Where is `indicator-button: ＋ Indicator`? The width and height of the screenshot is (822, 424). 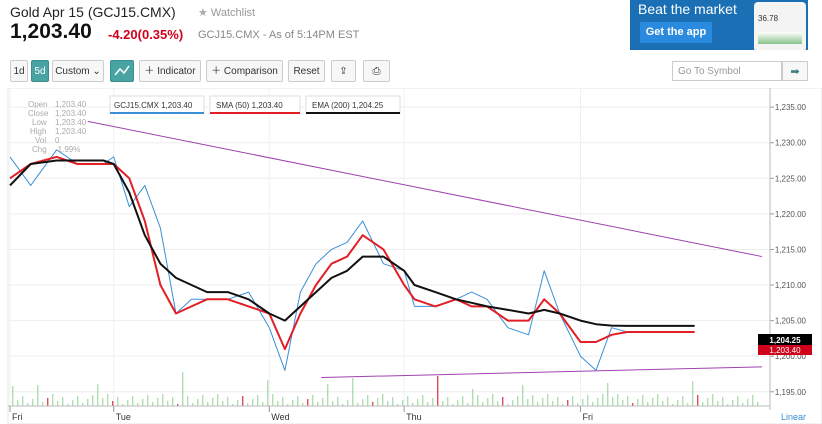 indicator-button: ＋ Indicator is located at coordinates (170, 71).